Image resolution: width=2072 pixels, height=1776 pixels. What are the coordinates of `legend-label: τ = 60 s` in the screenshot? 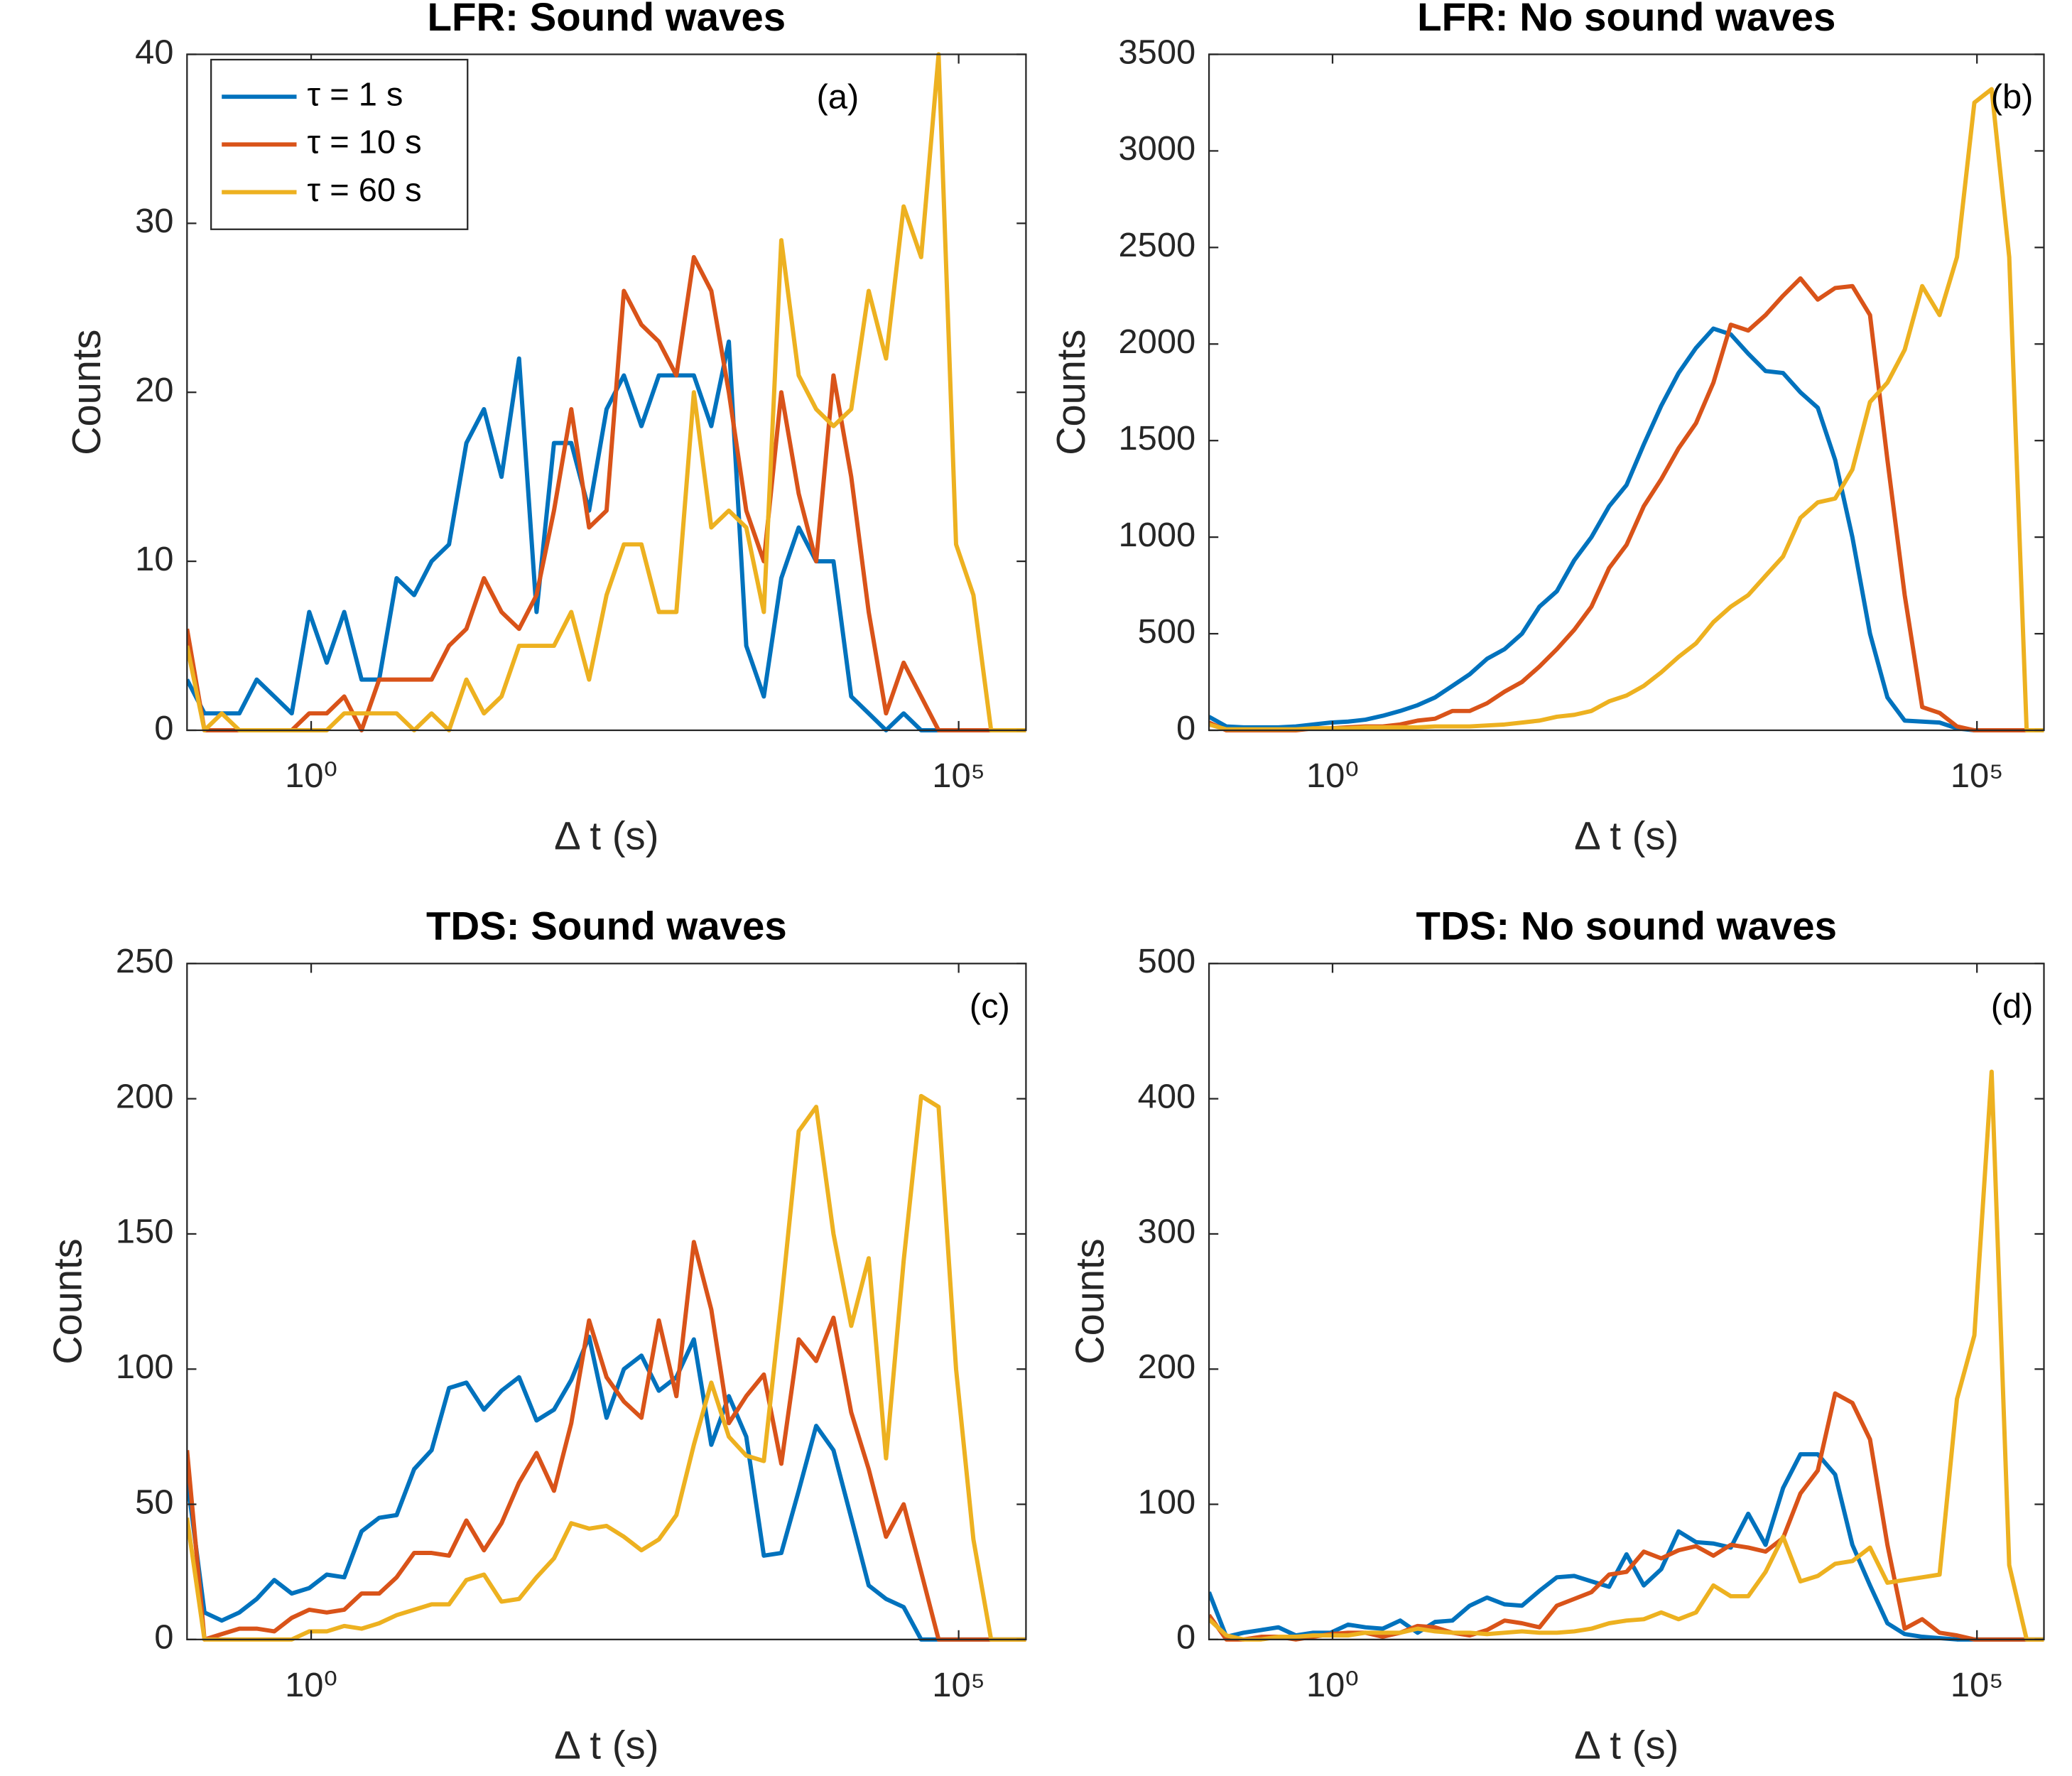 It's located at (365, 189).